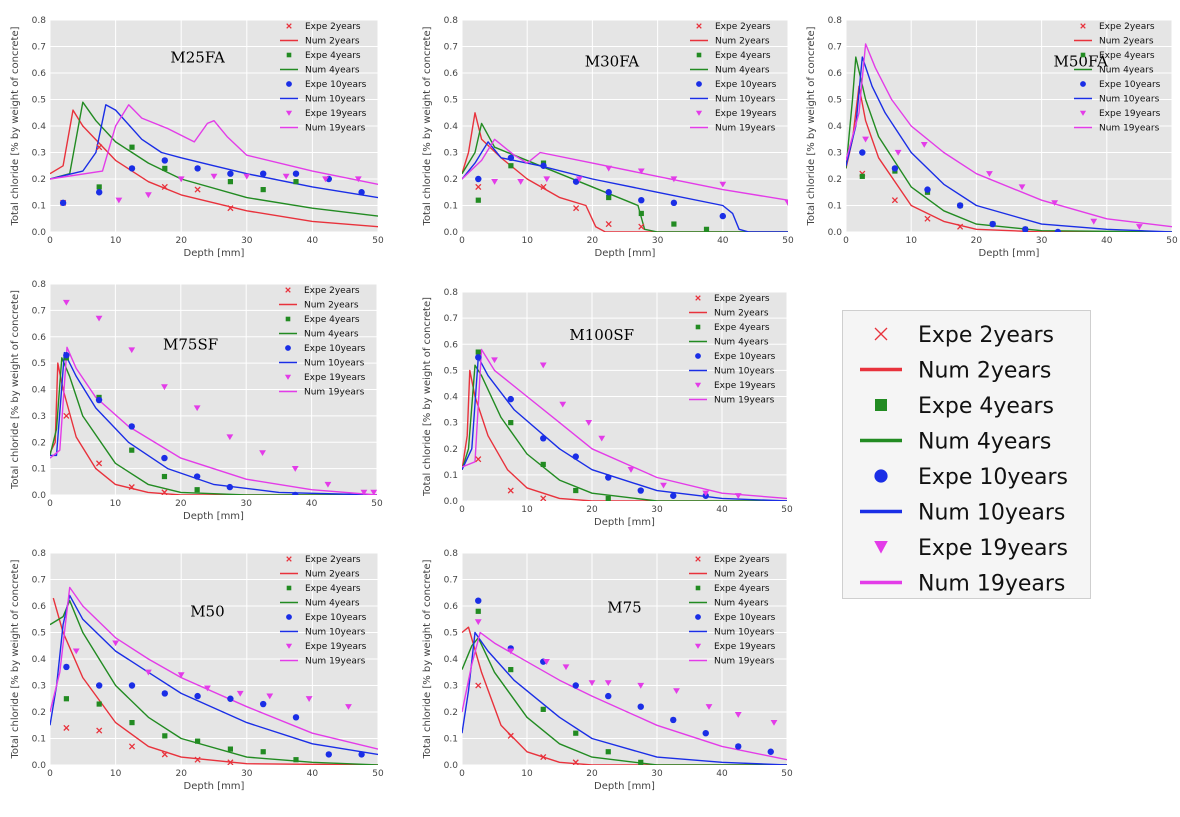  I want to click on legend-entry: Expe 2years, so click(1117, 27).